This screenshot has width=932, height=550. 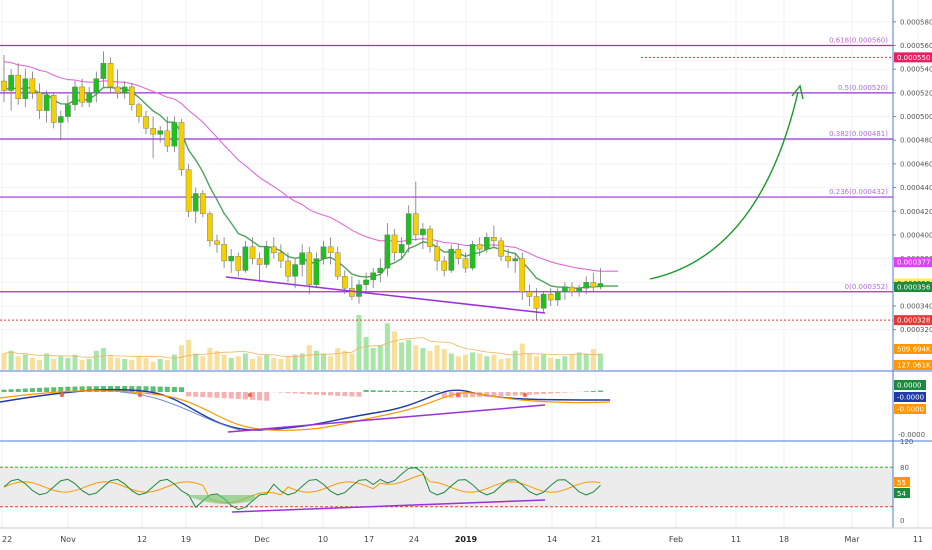 What do you see at coordinates (385, 295) in the screenshot?
I see `divergence-line-price` at bounding box center [385, 295].